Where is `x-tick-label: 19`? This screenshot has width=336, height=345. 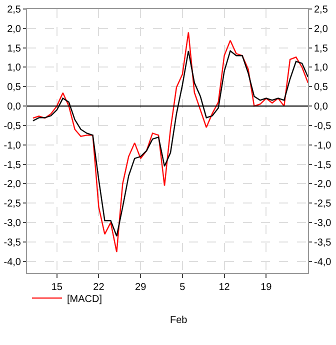
x-tick-label: 19 is located at coordinates (266, 287).